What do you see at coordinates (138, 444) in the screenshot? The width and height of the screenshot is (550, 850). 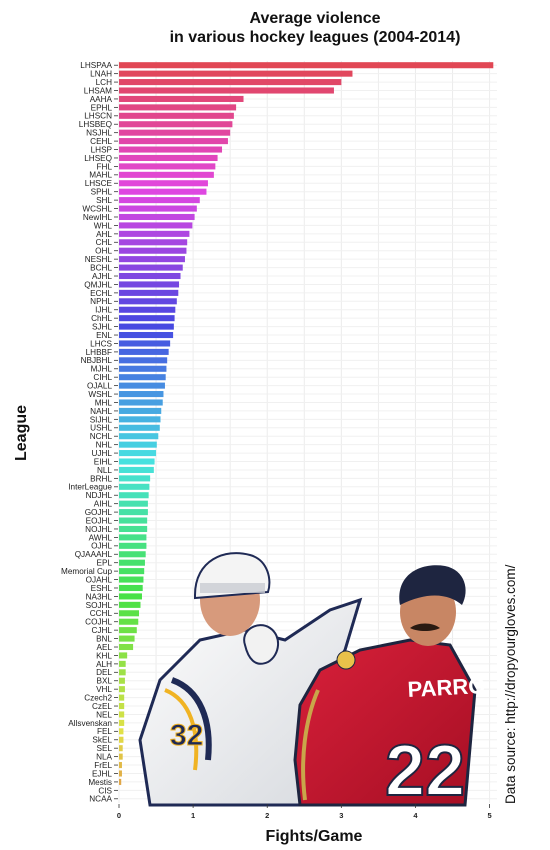 I see `bar-nhl` at bounding box center [138, 444].